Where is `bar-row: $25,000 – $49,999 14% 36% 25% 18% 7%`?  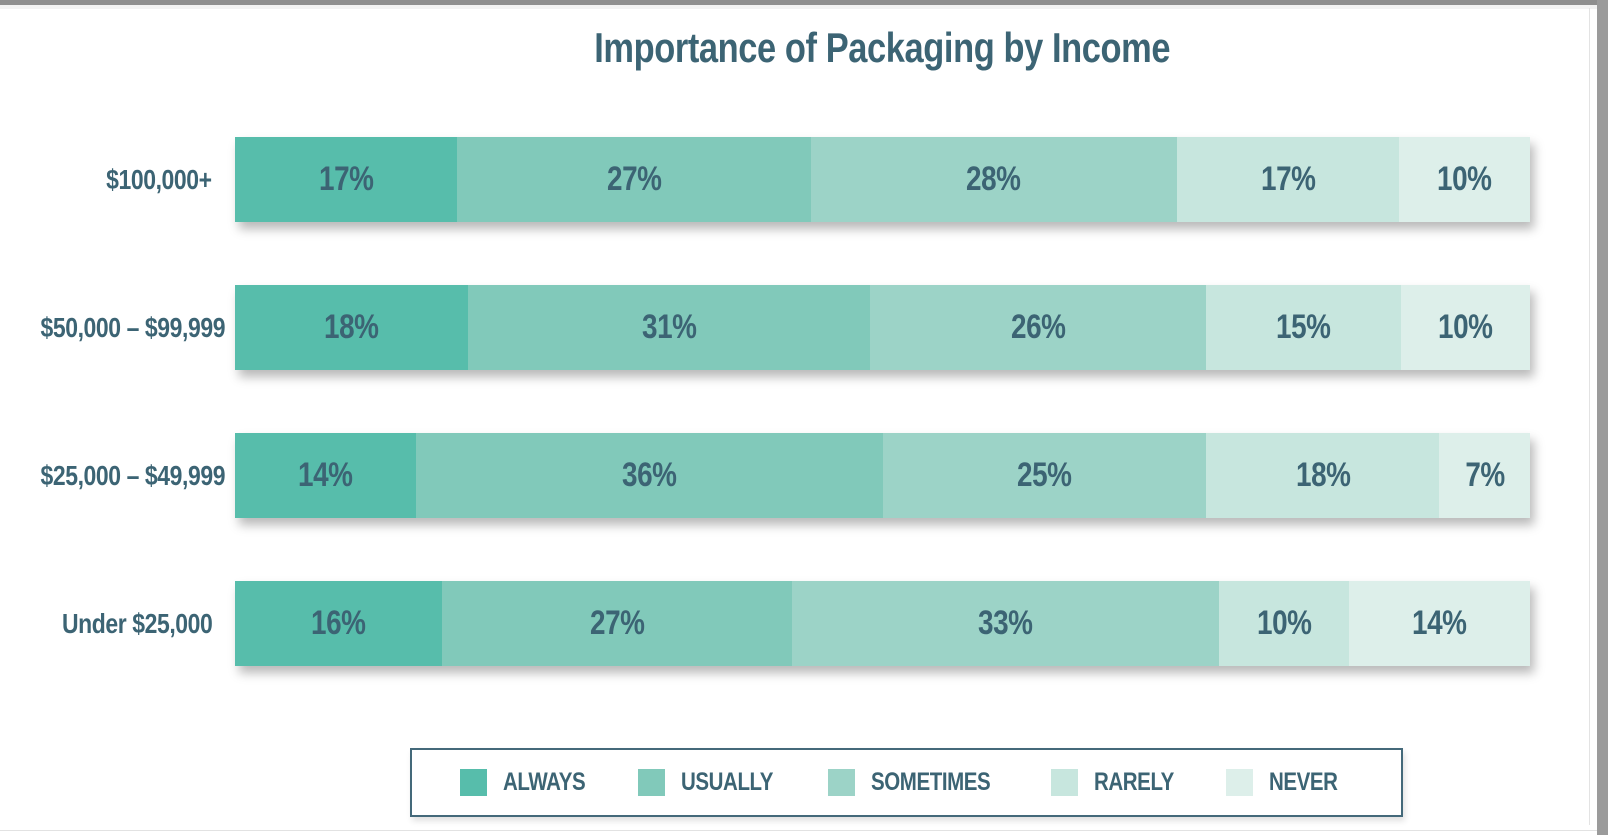 bar-row: $25,000 – $49,999 14% 36% 25% 18% 7% is located at coordinates (765, 475).